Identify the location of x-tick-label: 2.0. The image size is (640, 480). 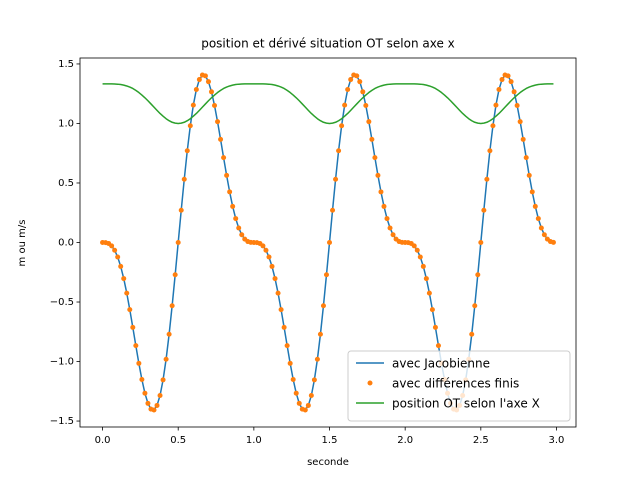
(405, 440).